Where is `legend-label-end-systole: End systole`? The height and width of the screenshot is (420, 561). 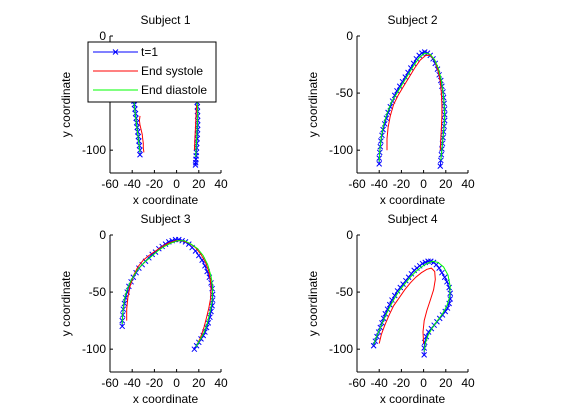 legend-label-end-systole: End systole is located at coordinates (172, 71).